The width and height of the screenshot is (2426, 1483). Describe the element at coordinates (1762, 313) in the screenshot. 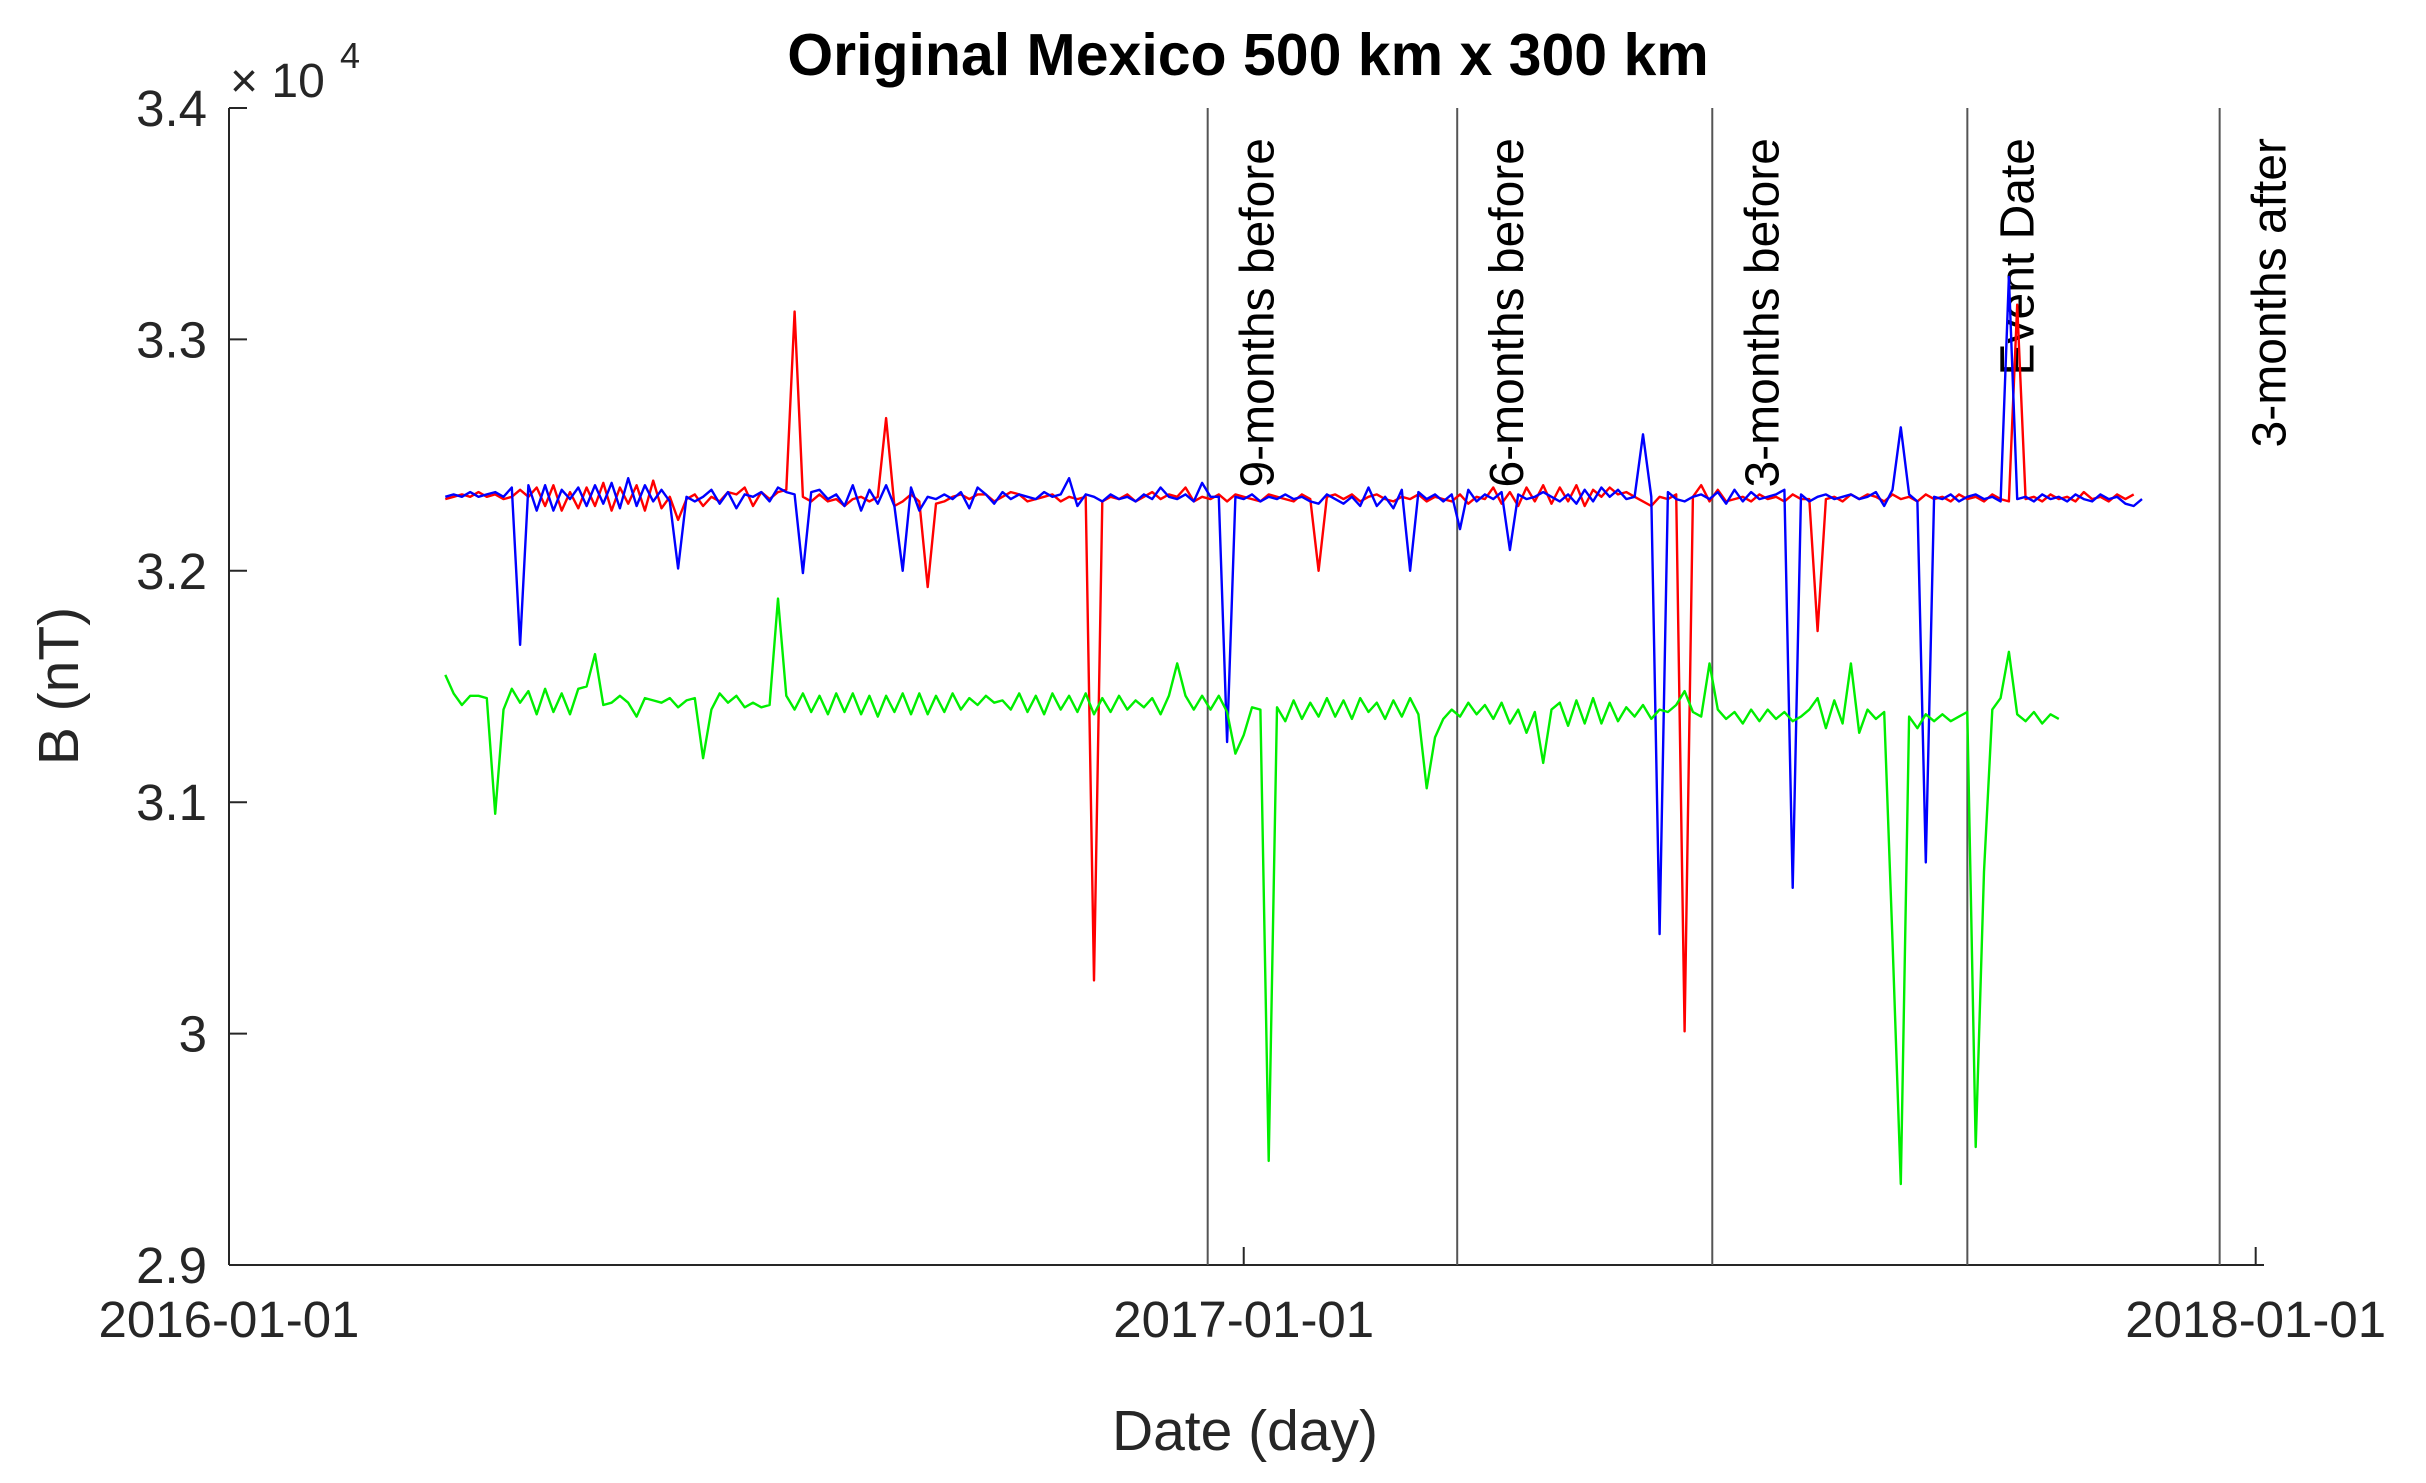

I see `event-label: 3-months before` at that location.